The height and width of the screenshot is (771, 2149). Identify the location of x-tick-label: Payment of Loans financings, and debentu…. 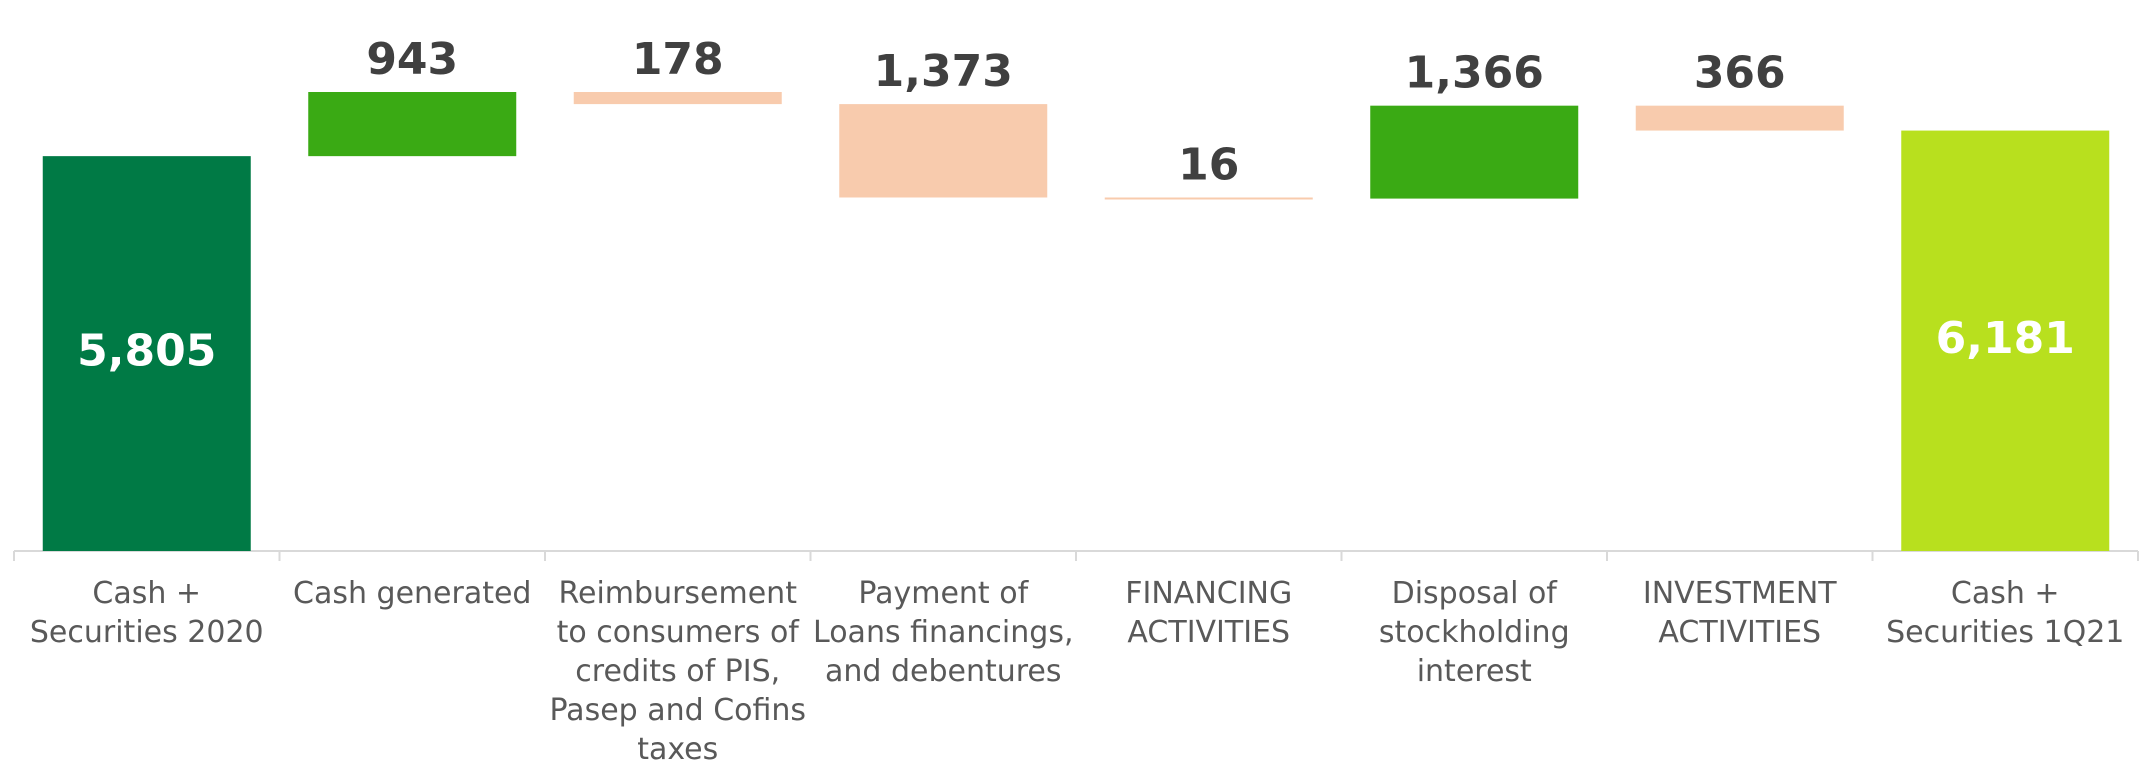
(943, 632).